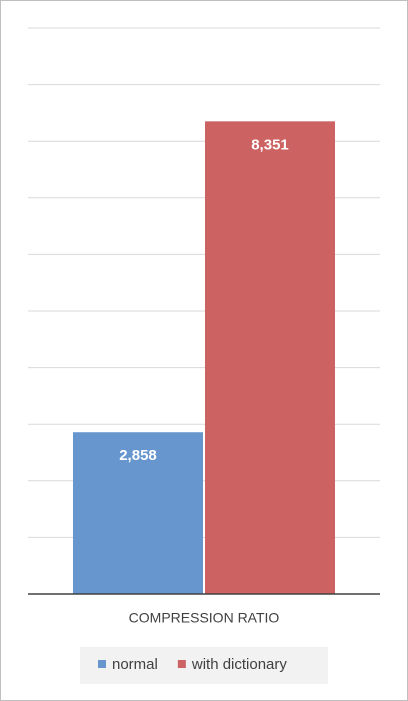 This screenshot has height=701, width=408. What do you see at coordinates (239, 664) in the screenshot?
I see `legend-label: with dictionary` at bounding box center [239, 664].